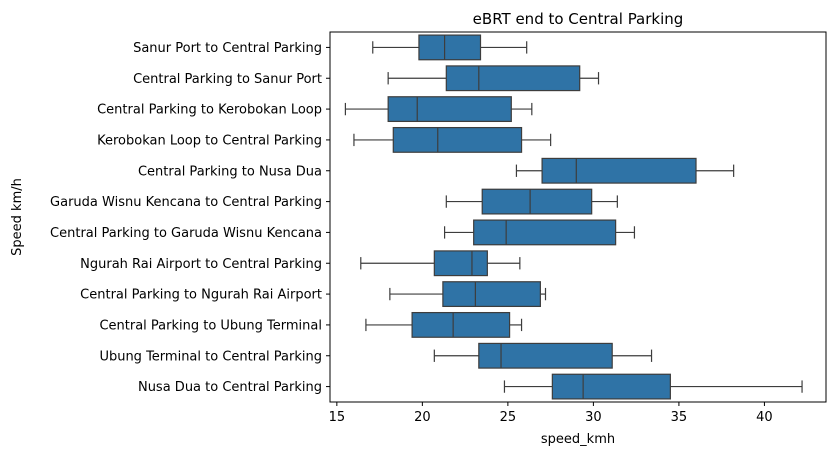 This screenshot has height=459, width=836. I want to click on y-tick-label: Central Parking to Sanur Port, so click(227, 79).